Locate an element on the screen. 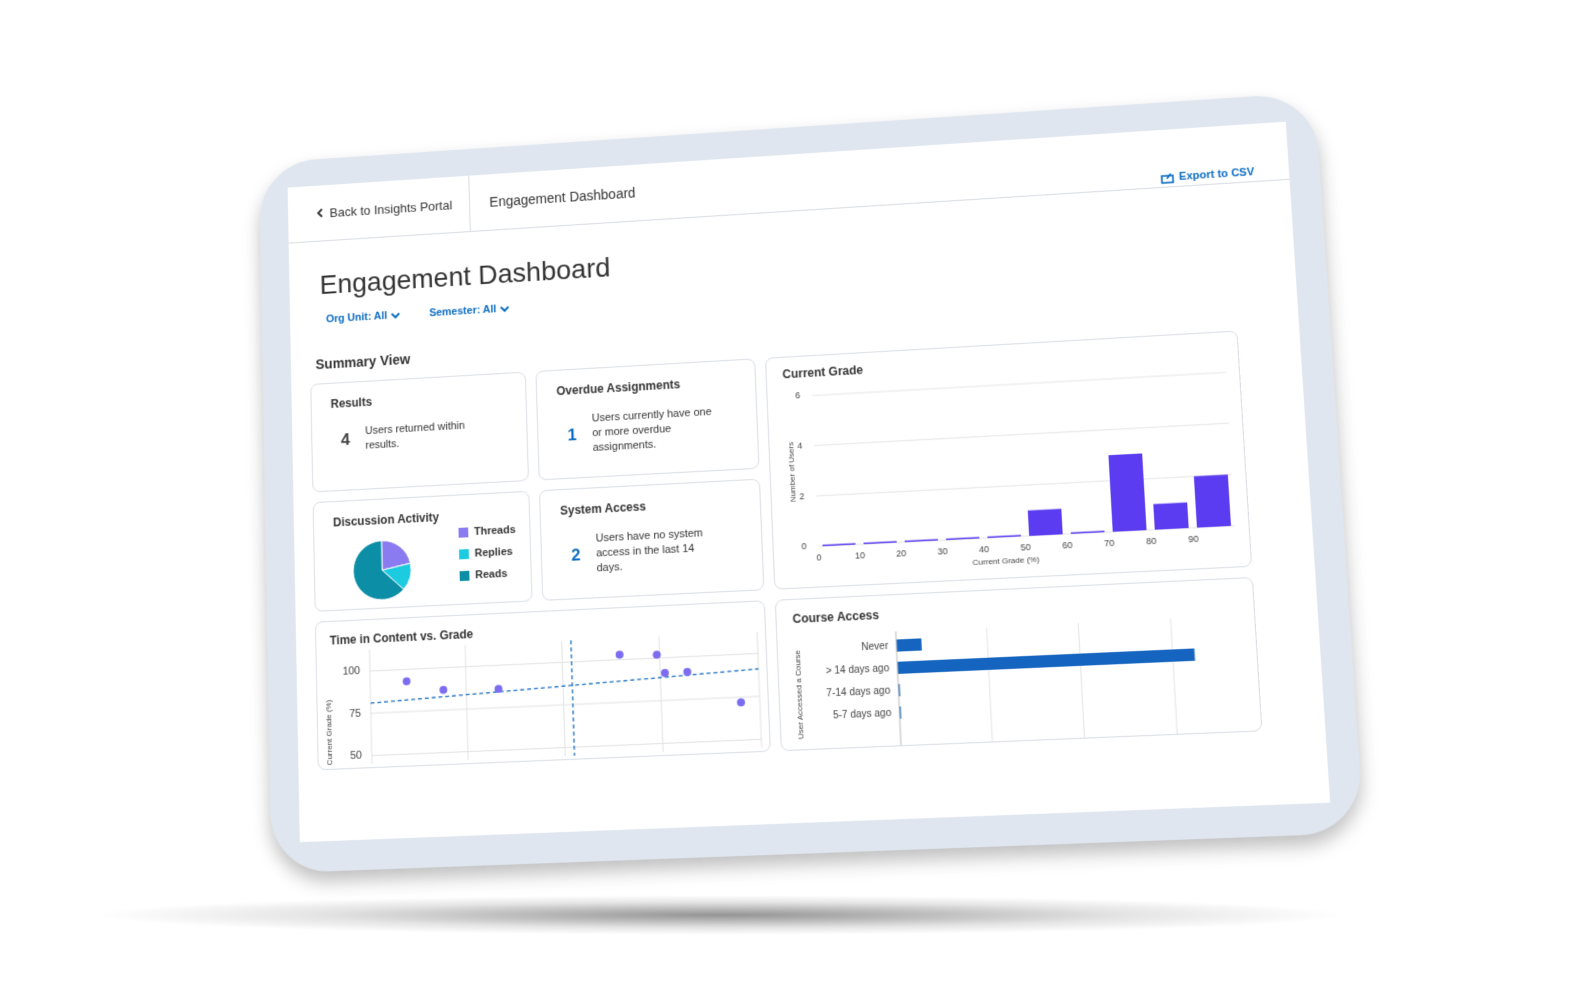  x-axis-label: Current Grade (%) is located at coordinates (1006, 561).